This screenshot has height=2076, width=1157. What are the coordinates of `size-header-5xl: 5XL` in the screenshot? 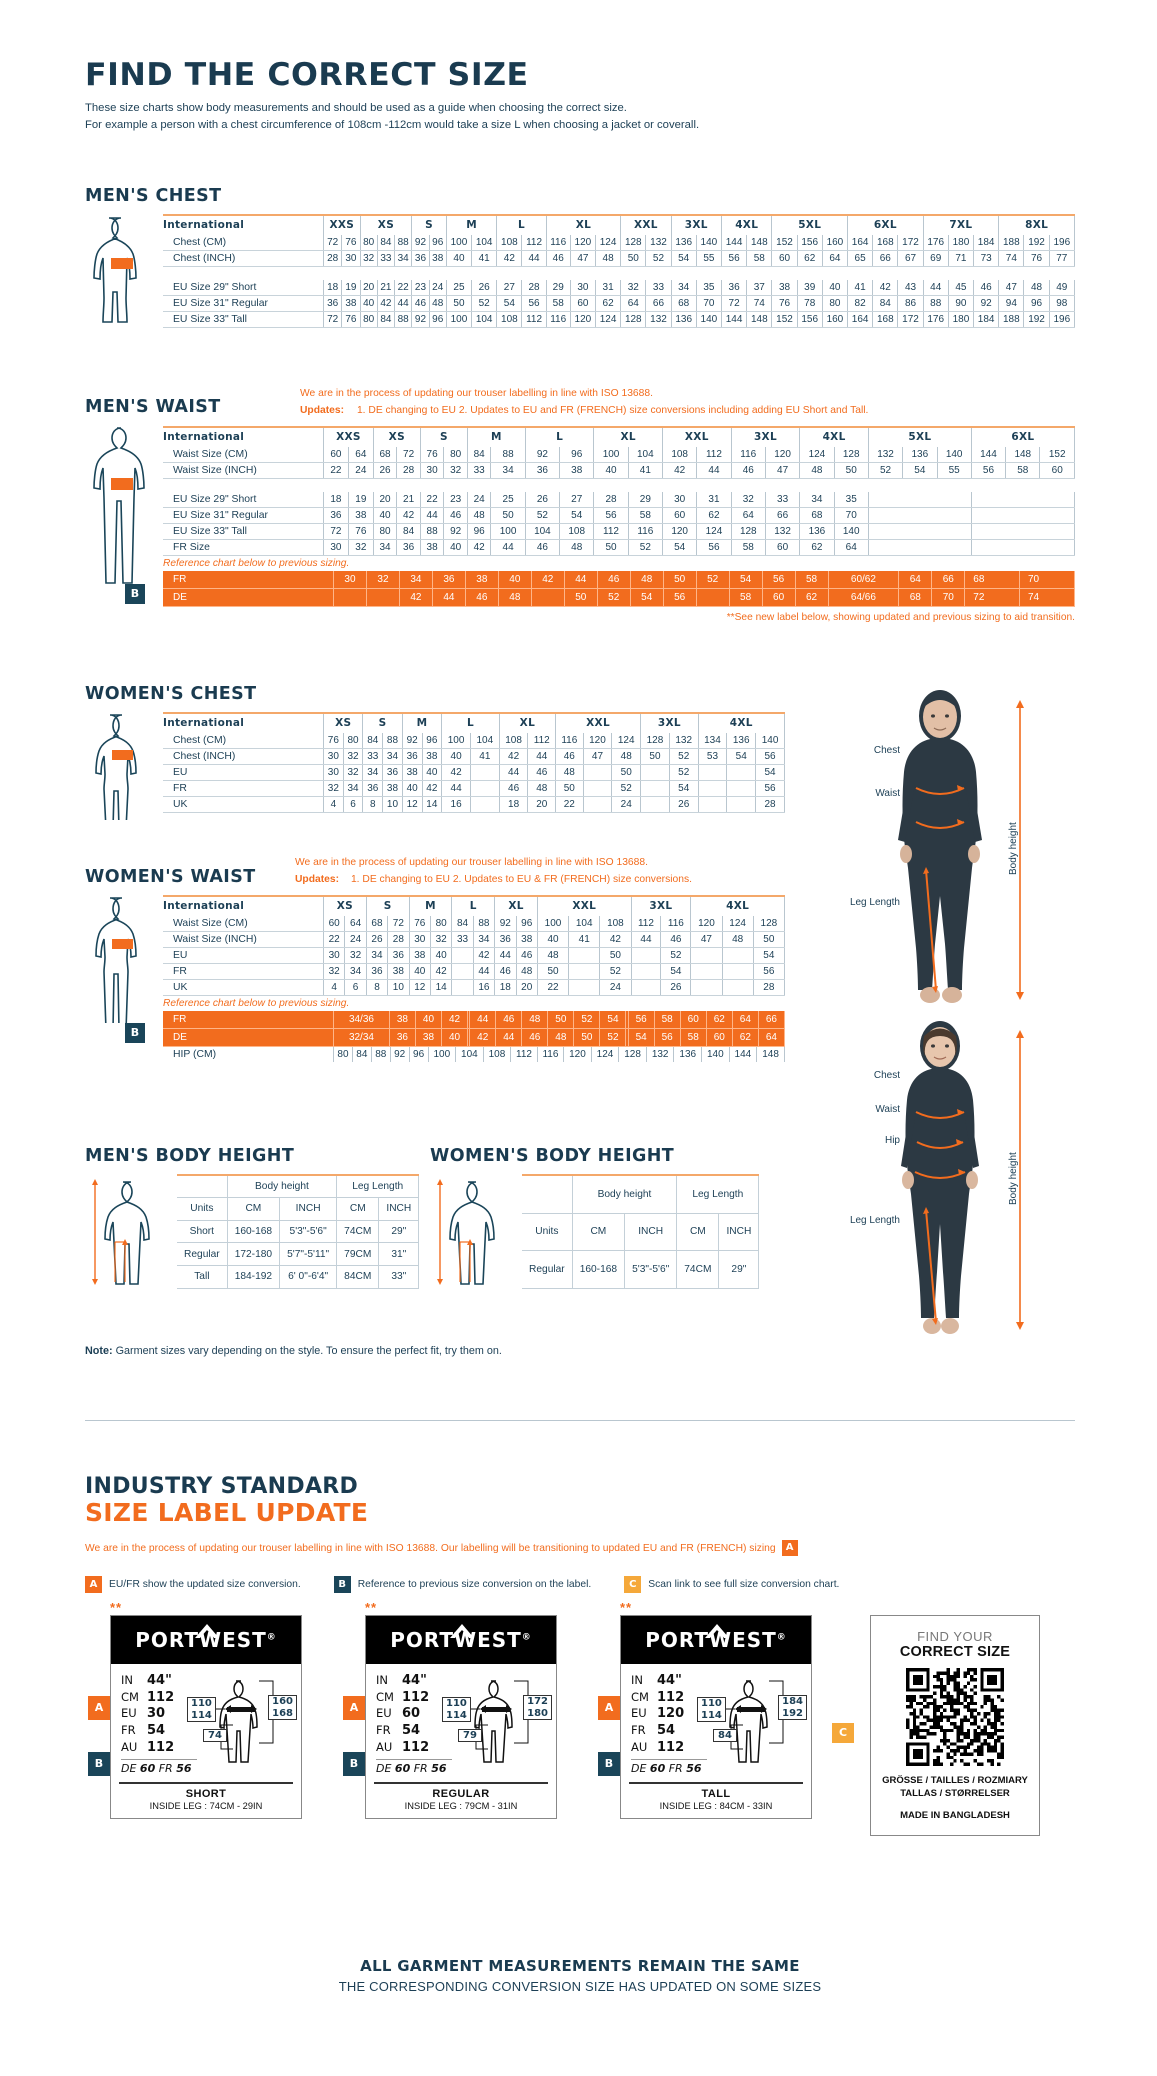 It's located at (810, 225).